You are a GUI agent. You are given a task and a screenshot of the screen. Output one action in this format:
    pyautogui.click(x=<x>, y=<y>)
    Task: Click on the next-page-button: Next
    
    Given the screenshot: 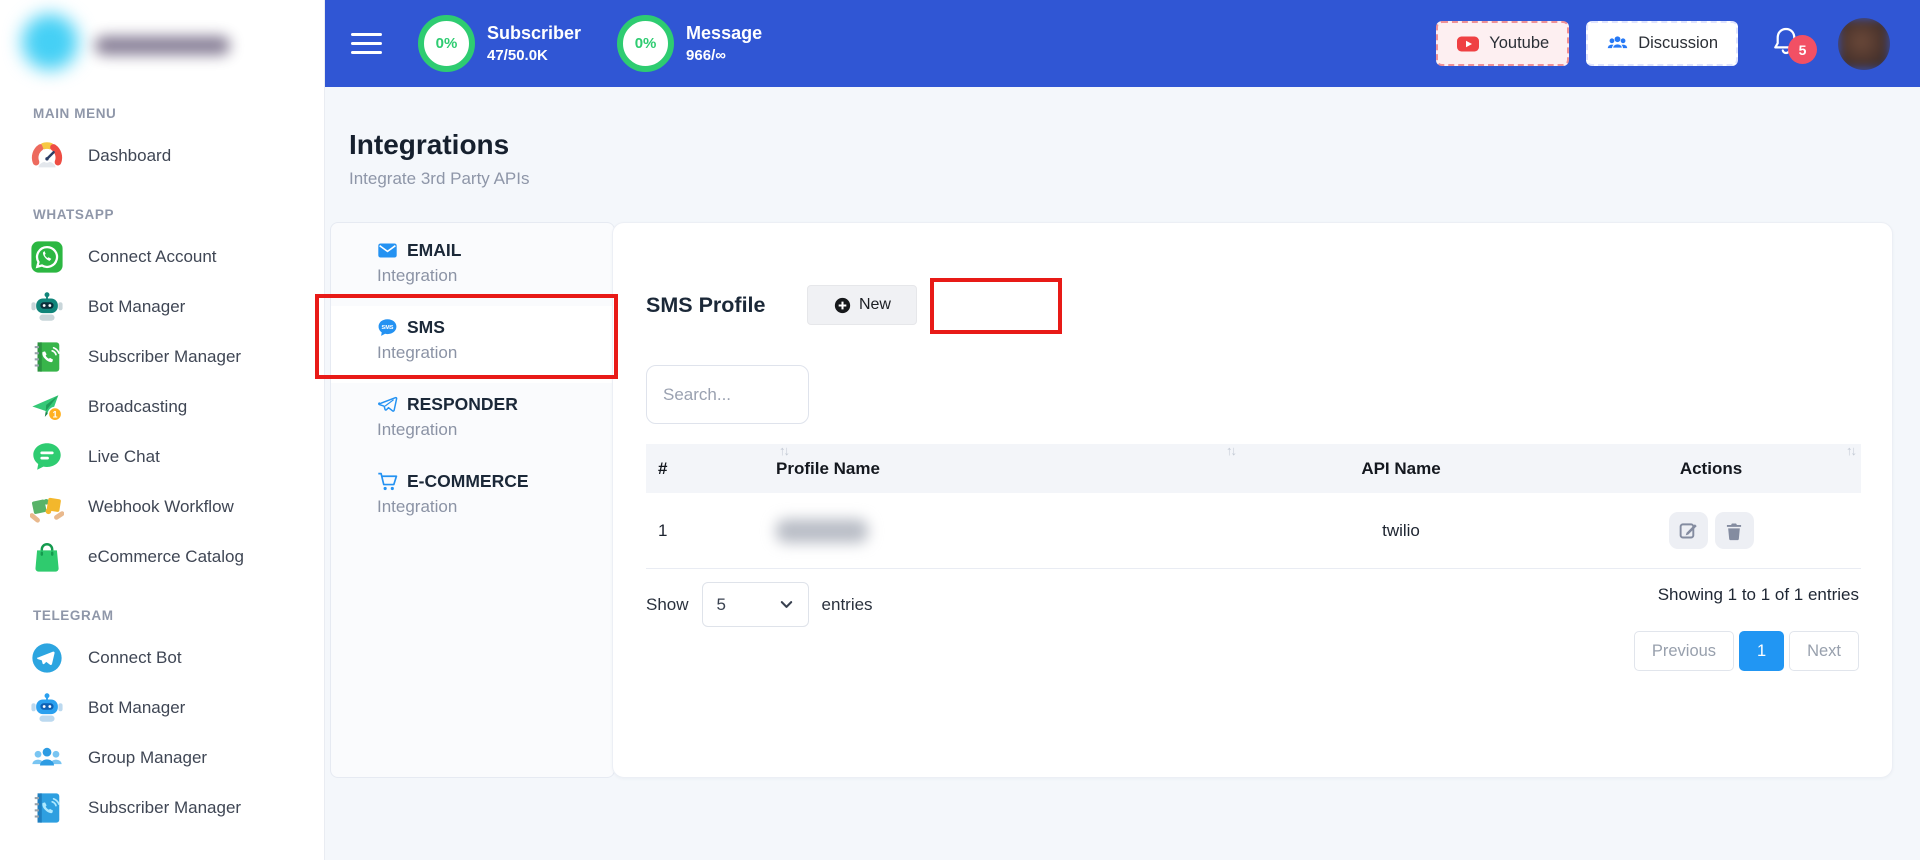 What is the action you would take?
    pyautogui.click(x=1824, y=651)
    